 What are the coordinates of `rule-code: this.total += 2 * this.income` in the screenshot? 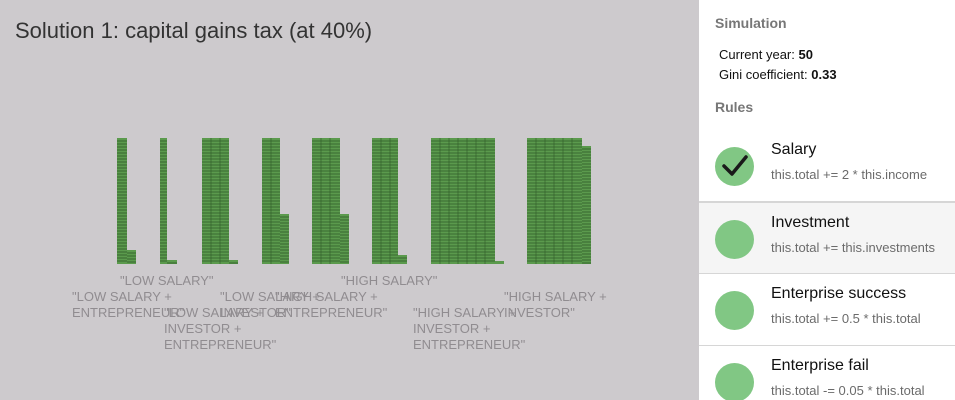 It's located at (849, 174).